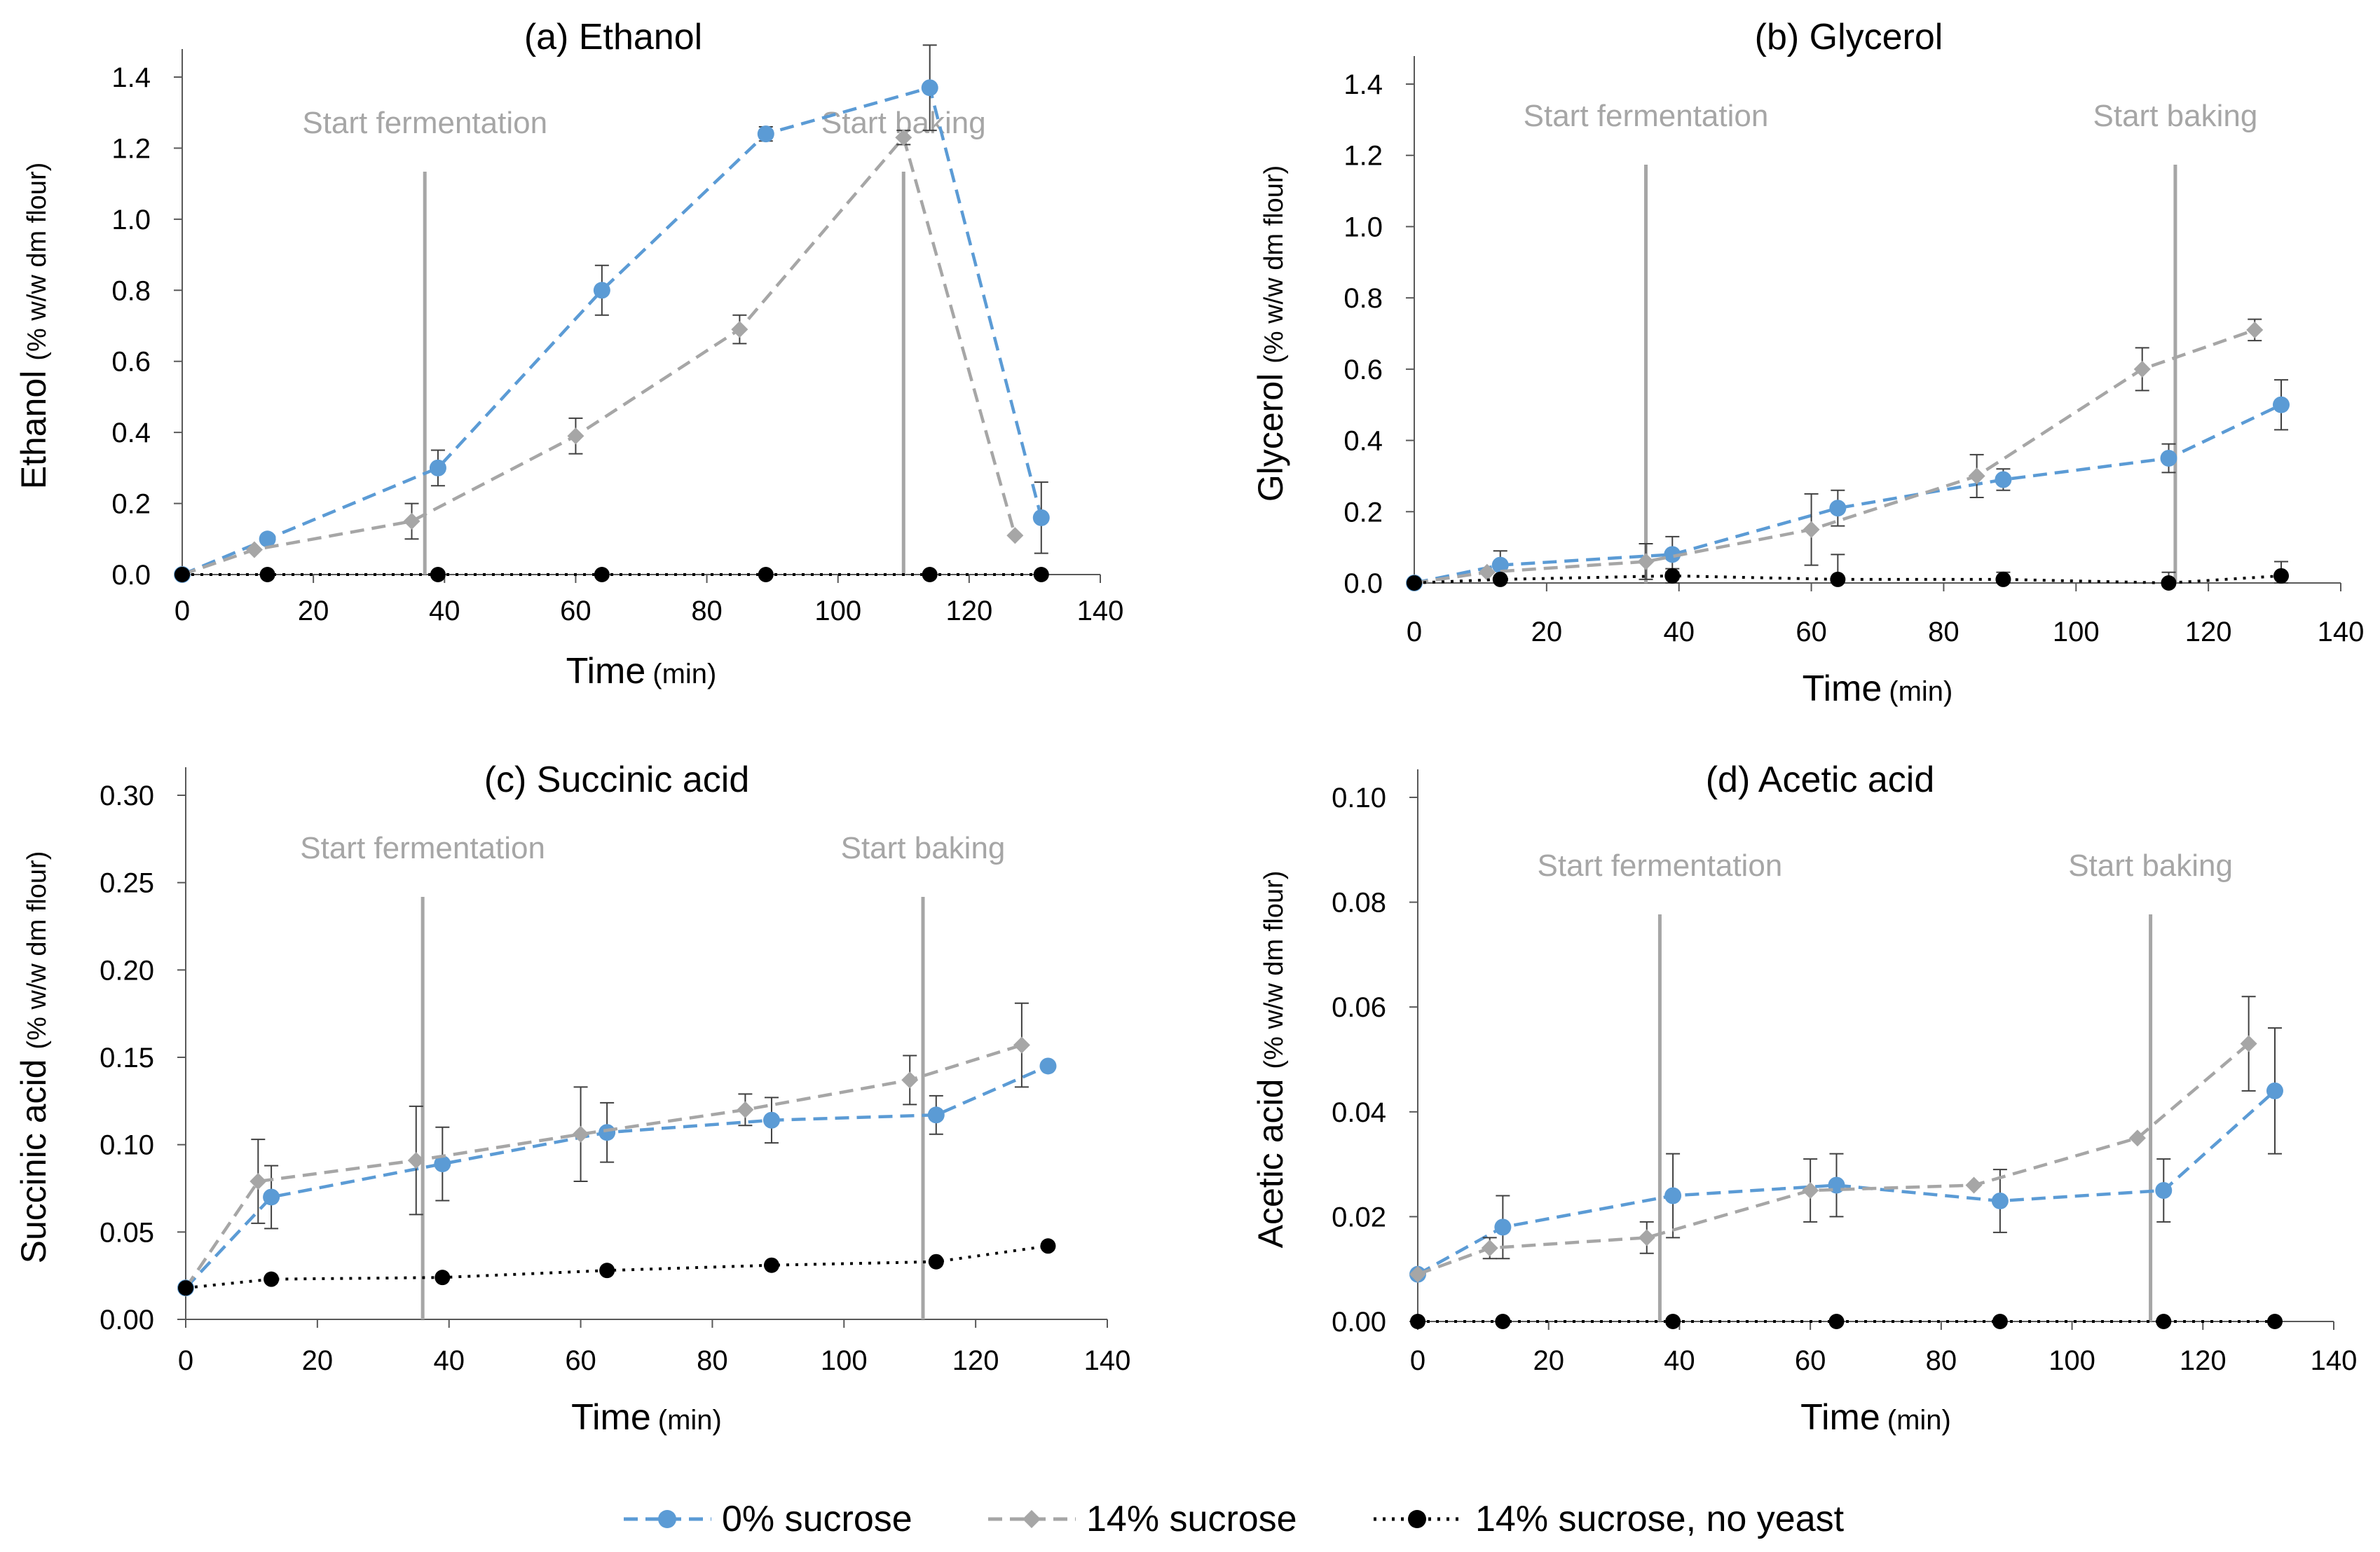 The width and height of the screenshot is (2380, 1552). Describe the element at coordinates (613, 37) in the screenshot. I see `chart-title: (a) Ethanol` at that location.